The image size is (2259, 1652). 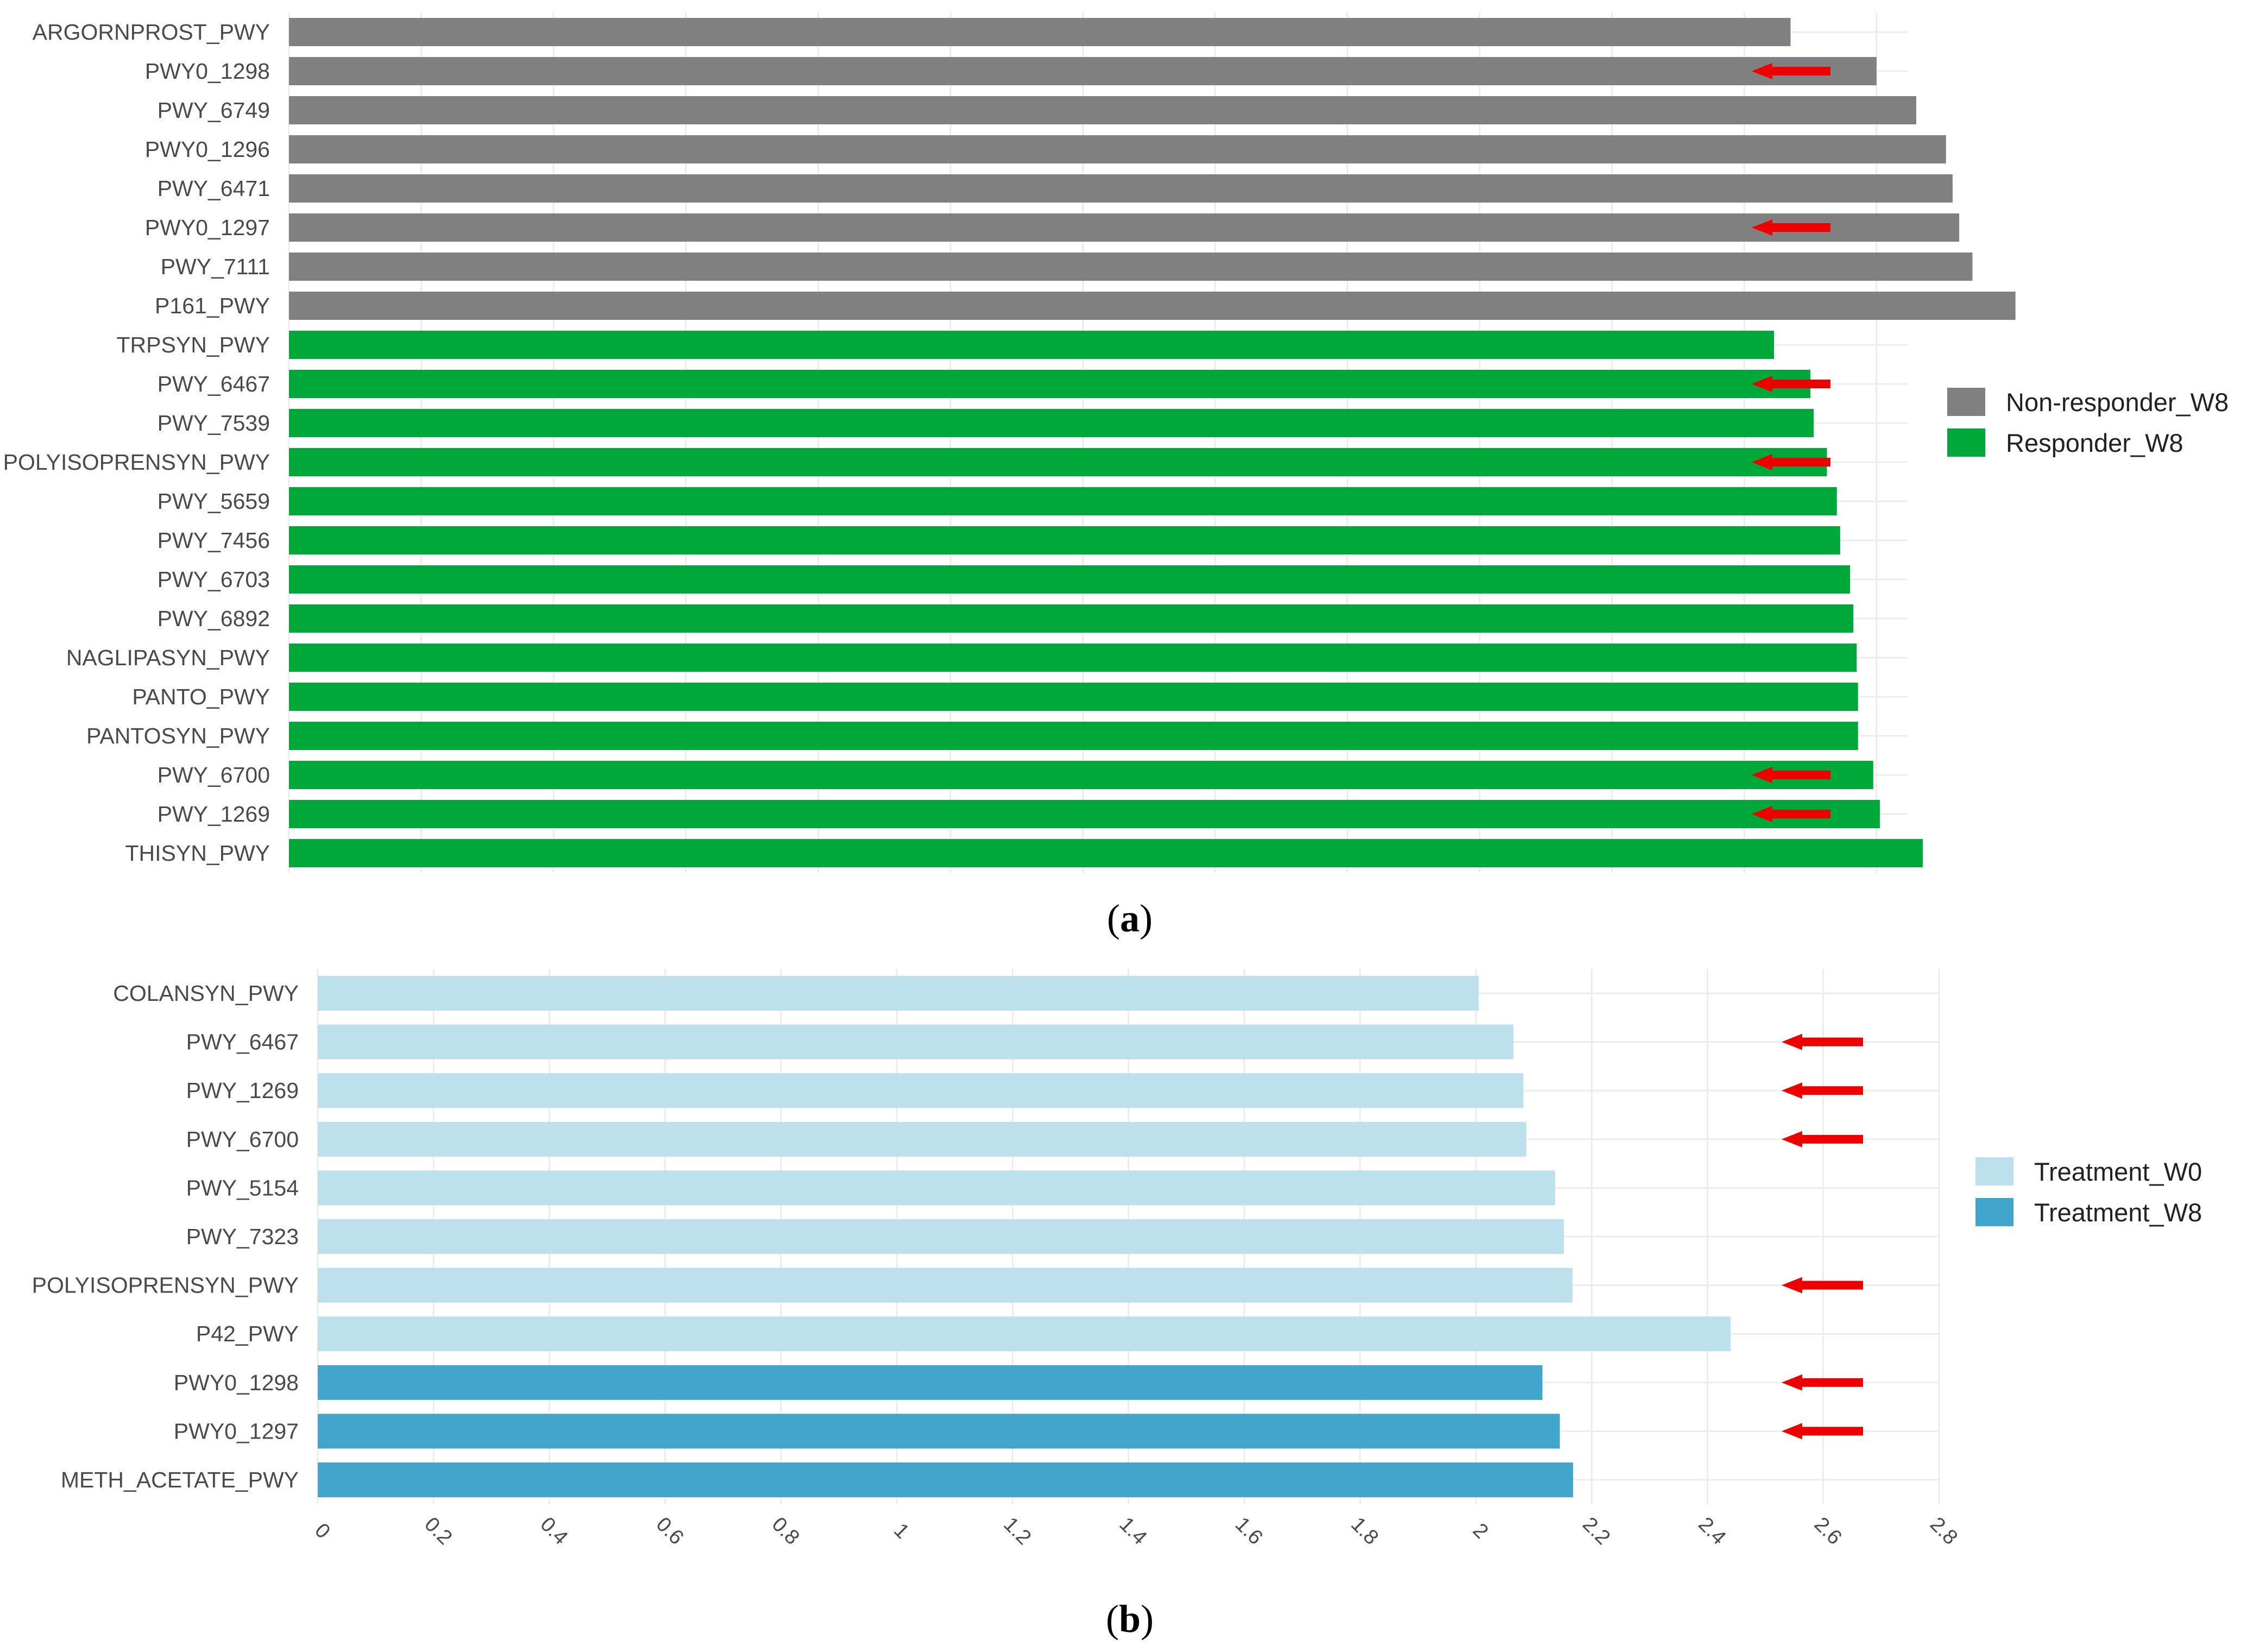 I want to click on legend-label: Non-responder_W8, so click(x=2117, y=403).